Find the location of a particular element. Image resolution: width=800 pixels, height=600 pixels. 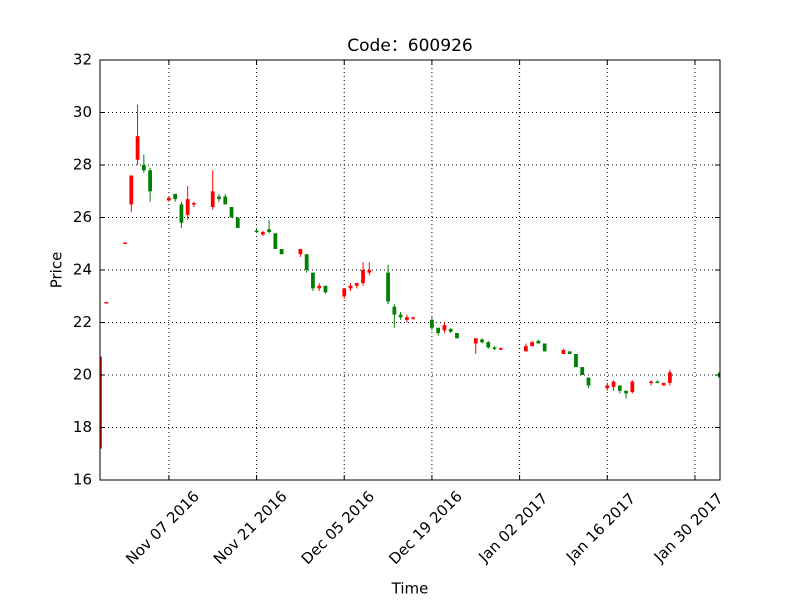

y-tick-label: 28 is located at coordinates (82, 165).